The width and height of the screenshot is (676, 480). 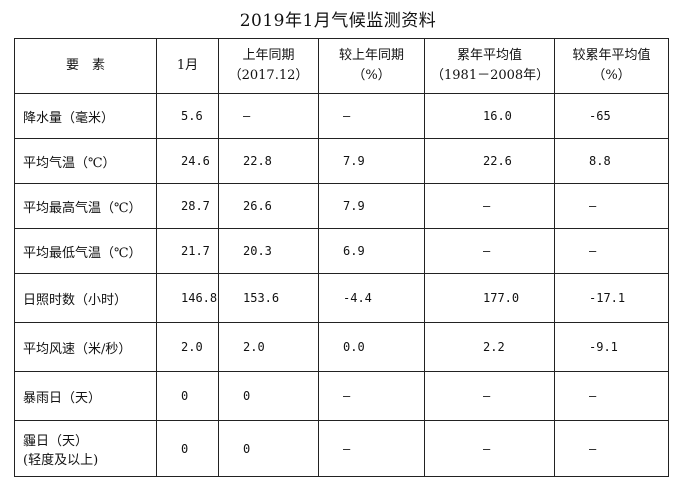 What do you see at coordinates (371, 347) in the screenshot?
I see `cell-vs-last-year: 0.0` at bounding box center [371, 347].